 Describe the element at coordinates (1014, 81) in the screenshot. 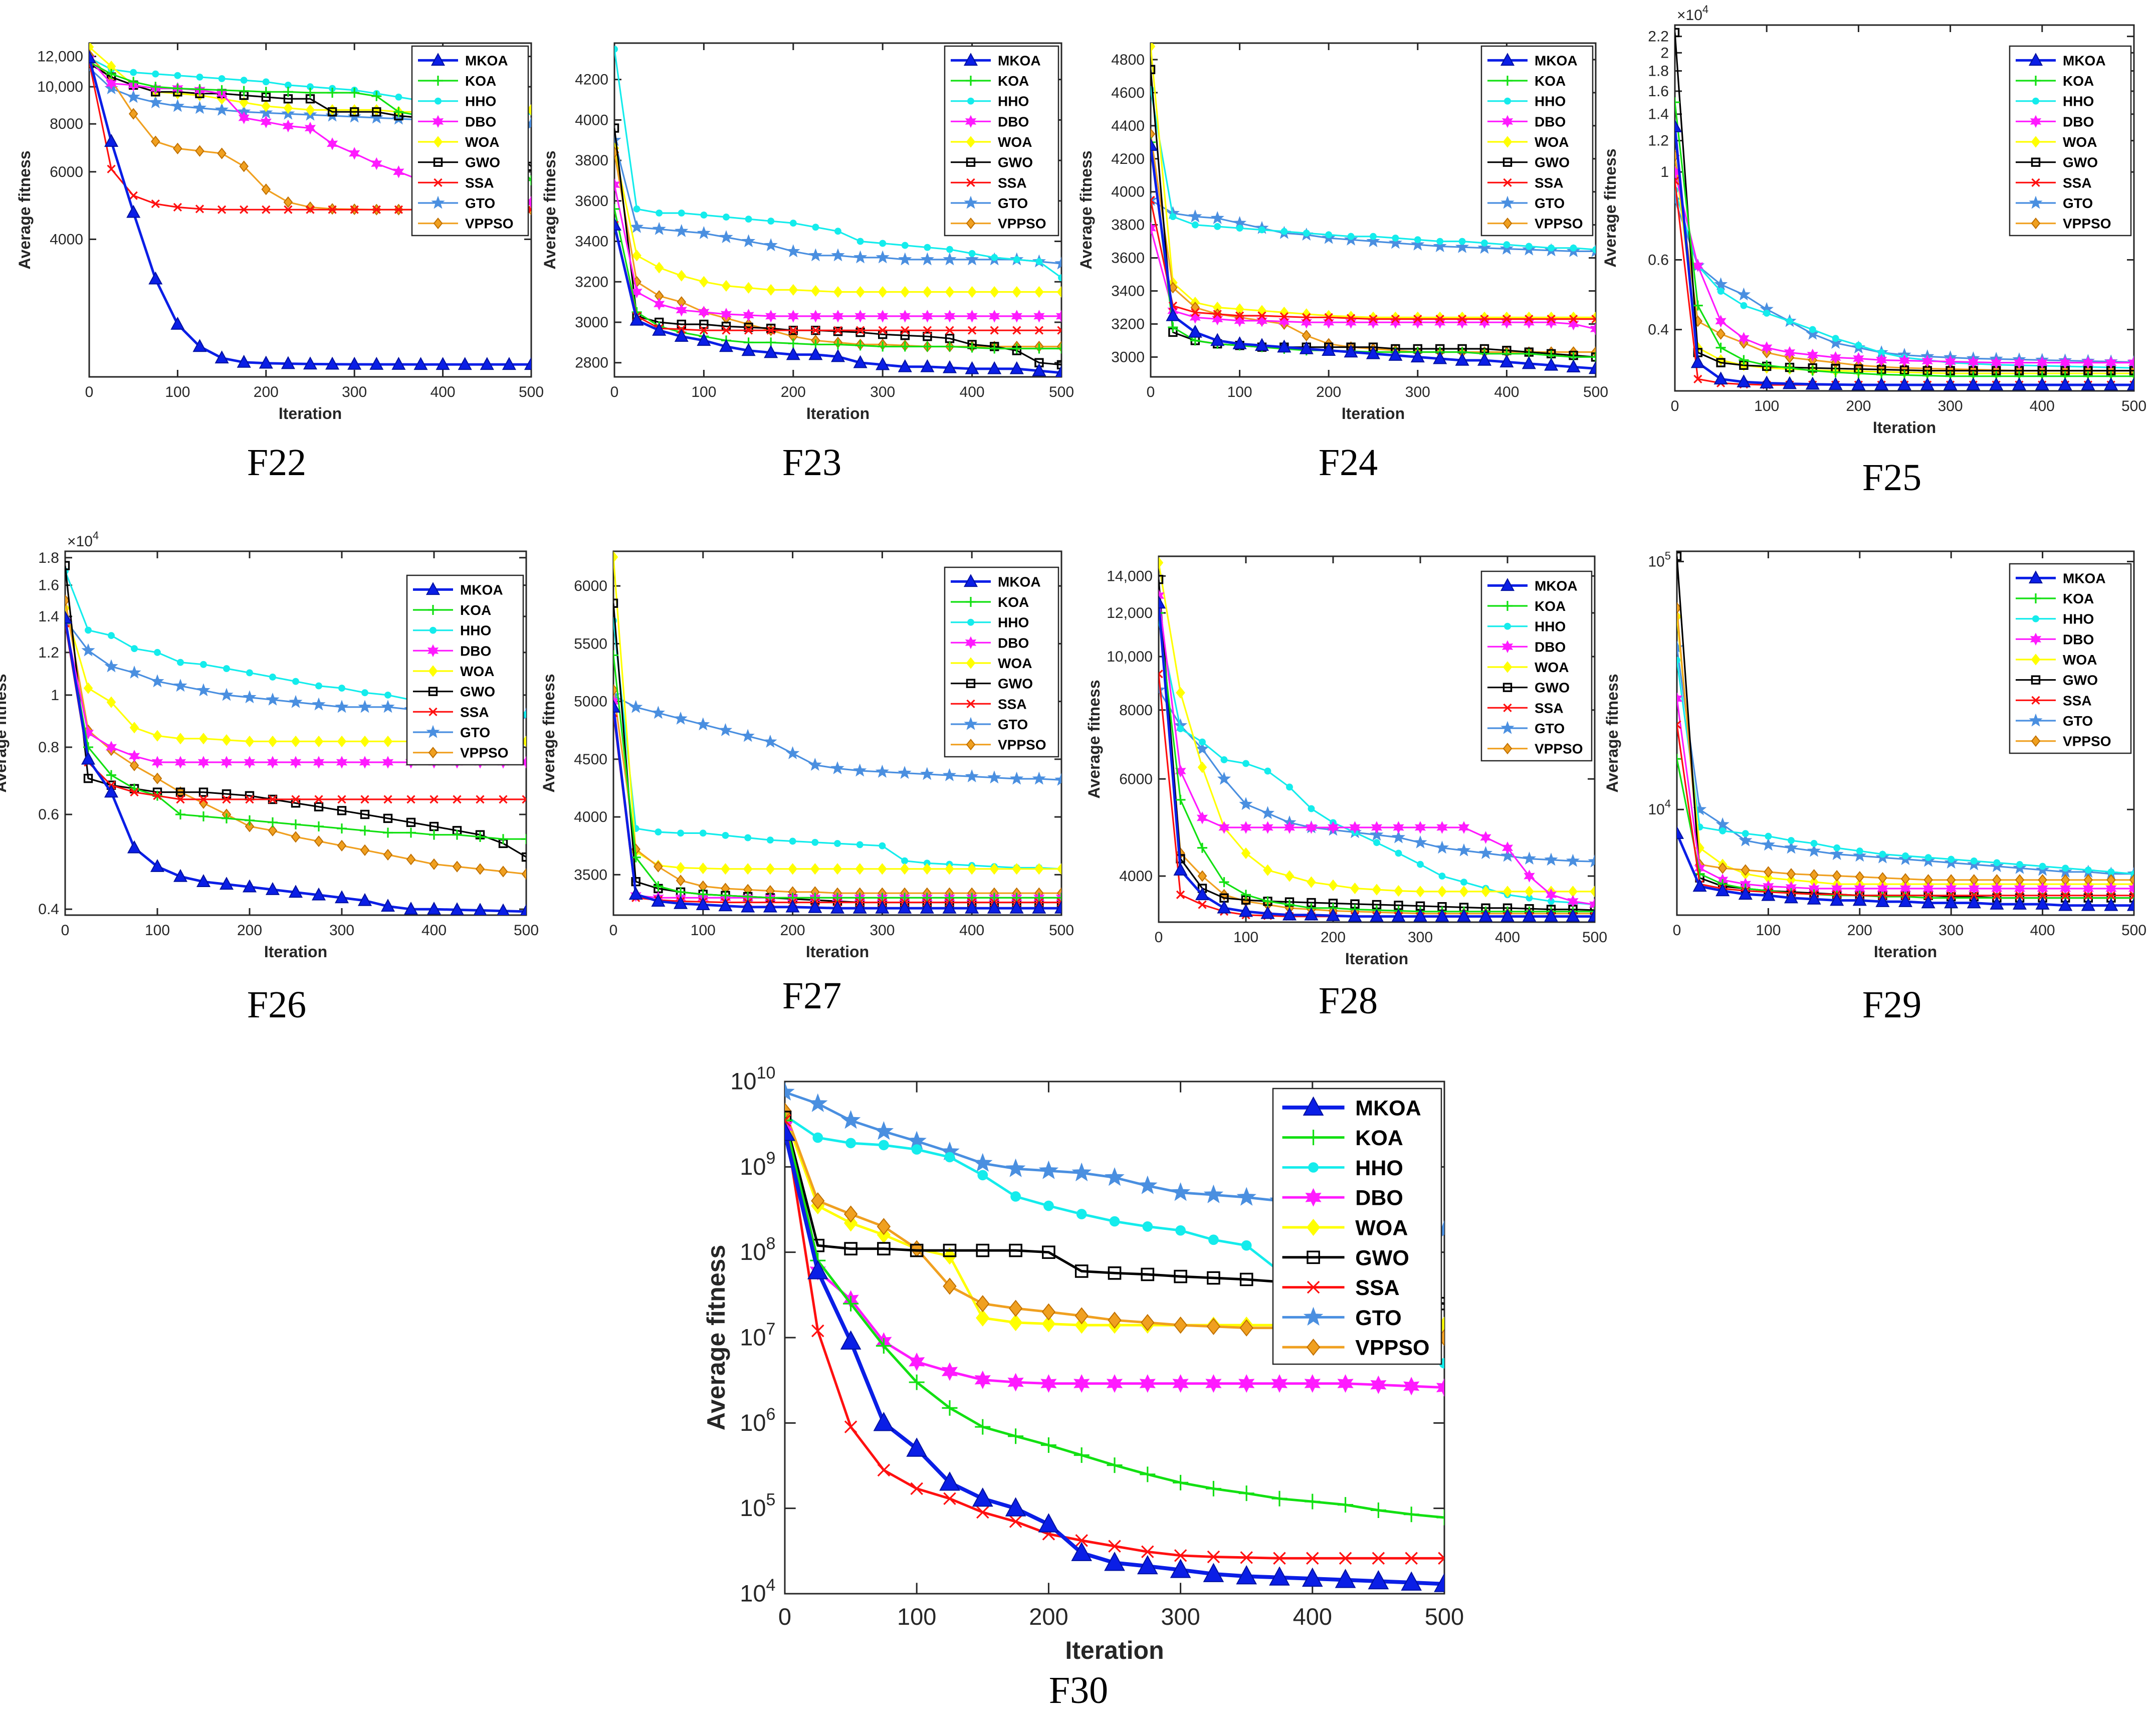

I see `legend-label-koa: KOA` at that location.